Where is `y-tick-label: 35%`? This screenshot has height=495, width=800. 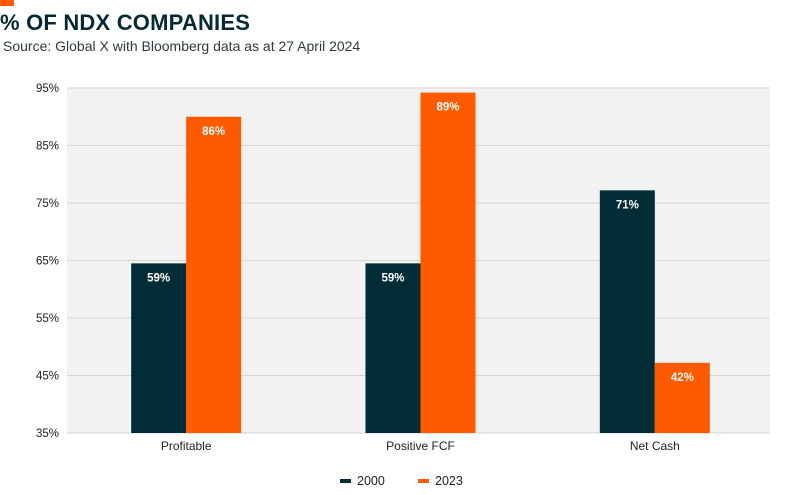
y-tick-label: 35% is located at coordinates (47, 434).